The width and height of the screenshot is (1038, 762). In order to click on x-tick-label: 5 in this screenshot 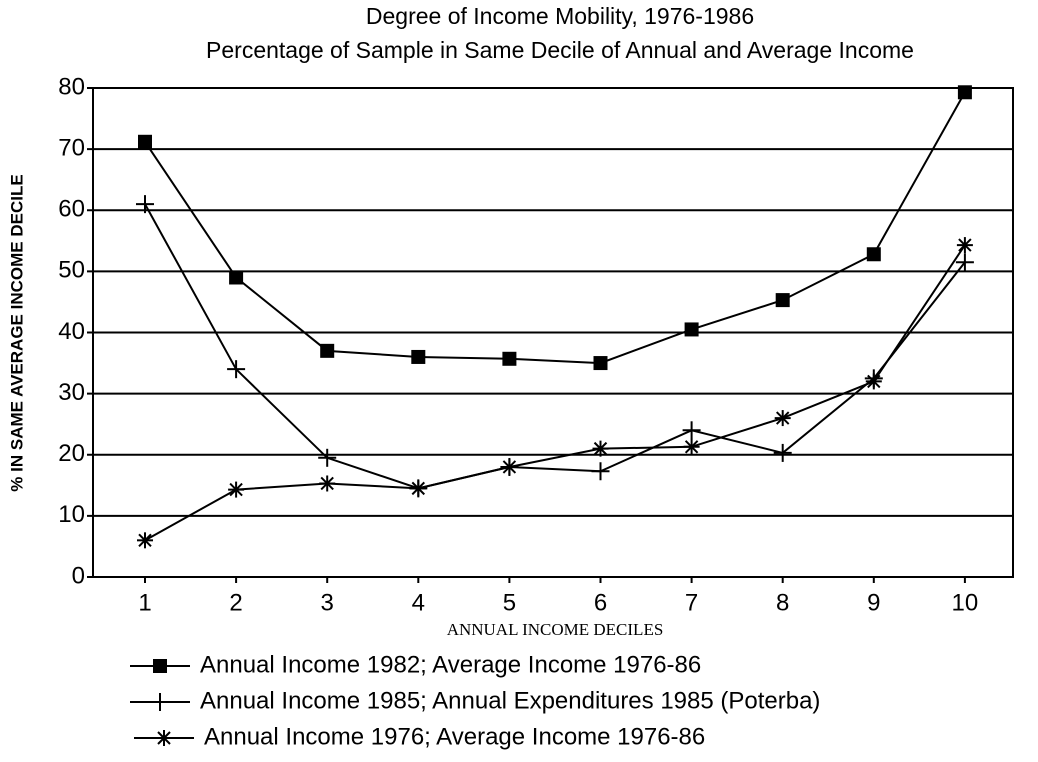, I will do `click(509, 602)`.